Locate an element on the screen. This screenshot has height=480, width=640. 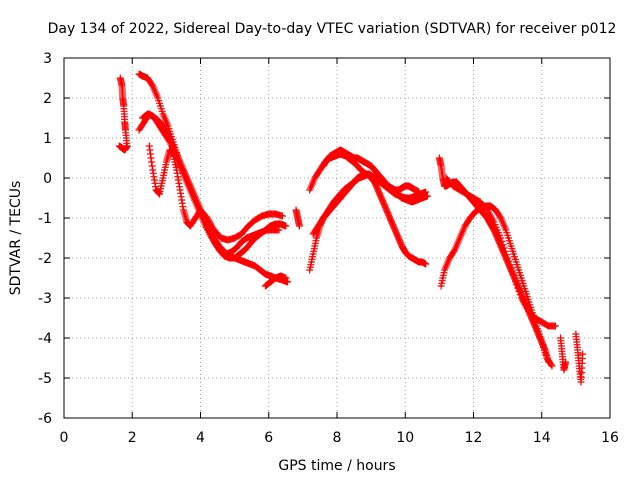
x-tick-label: 4 is located at coordinates (200, 438).